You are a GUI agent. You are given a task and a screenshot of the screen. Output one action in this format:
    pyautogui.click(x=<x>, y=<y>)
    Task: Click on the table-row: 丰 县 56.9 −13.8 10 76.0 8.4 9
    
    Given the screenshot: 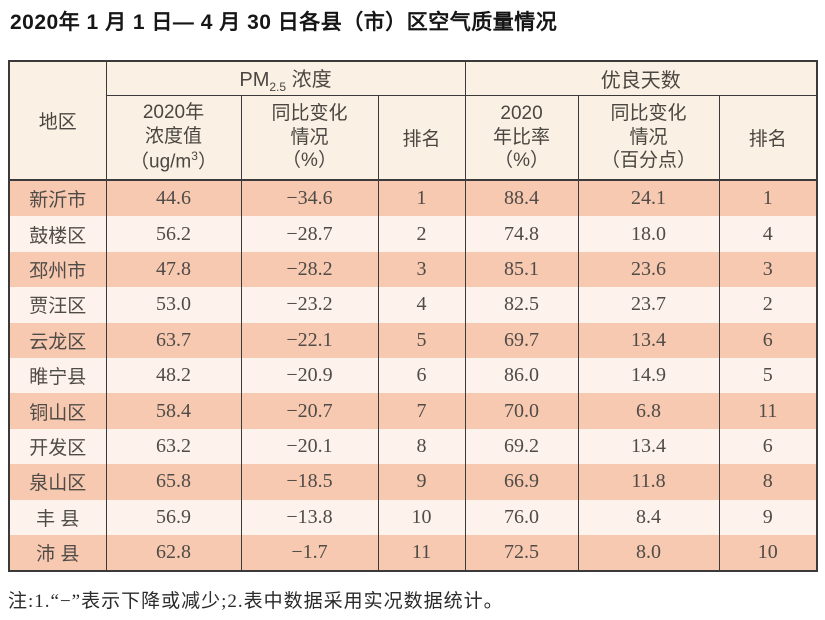 What is the action you would take?
    pyautogui.click(x=413, y=517)
    